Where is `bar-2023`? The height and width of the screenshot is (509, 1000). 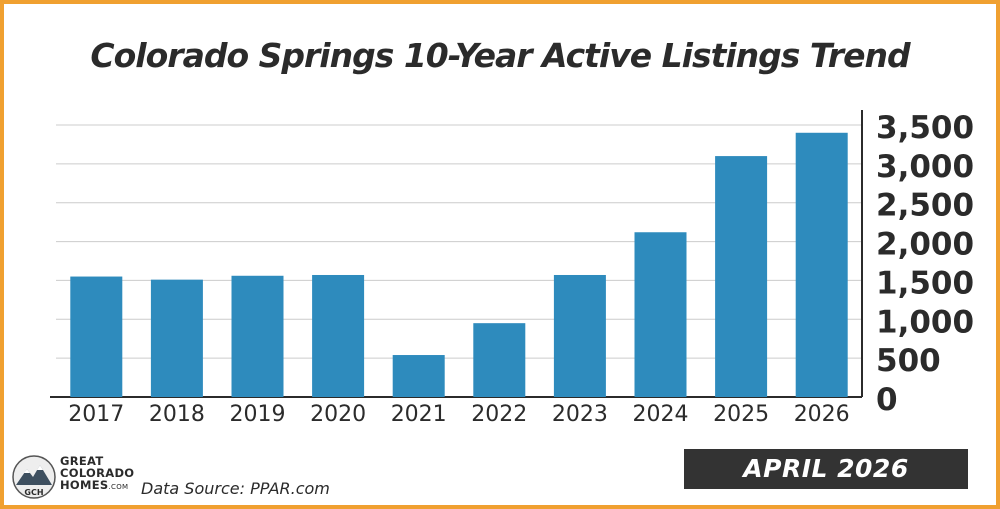 bar-2023 is located at coordinates (579, 335).